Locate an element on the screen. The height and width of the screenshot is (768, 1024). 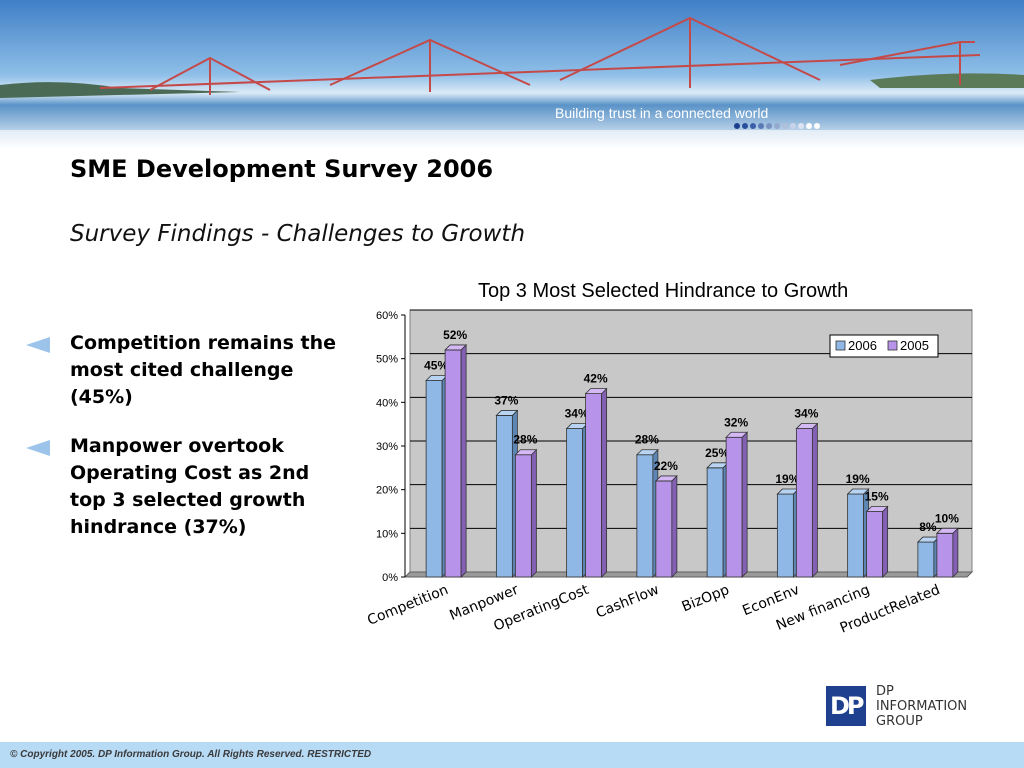
data-label: 45% is located at coordinates (436, 366).